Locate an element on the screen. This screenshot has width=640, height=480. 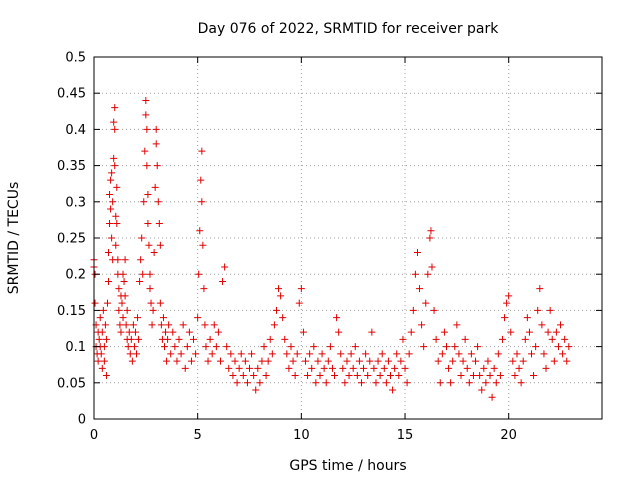
x-tick-label: 0 is located at coordinates (94, 435).